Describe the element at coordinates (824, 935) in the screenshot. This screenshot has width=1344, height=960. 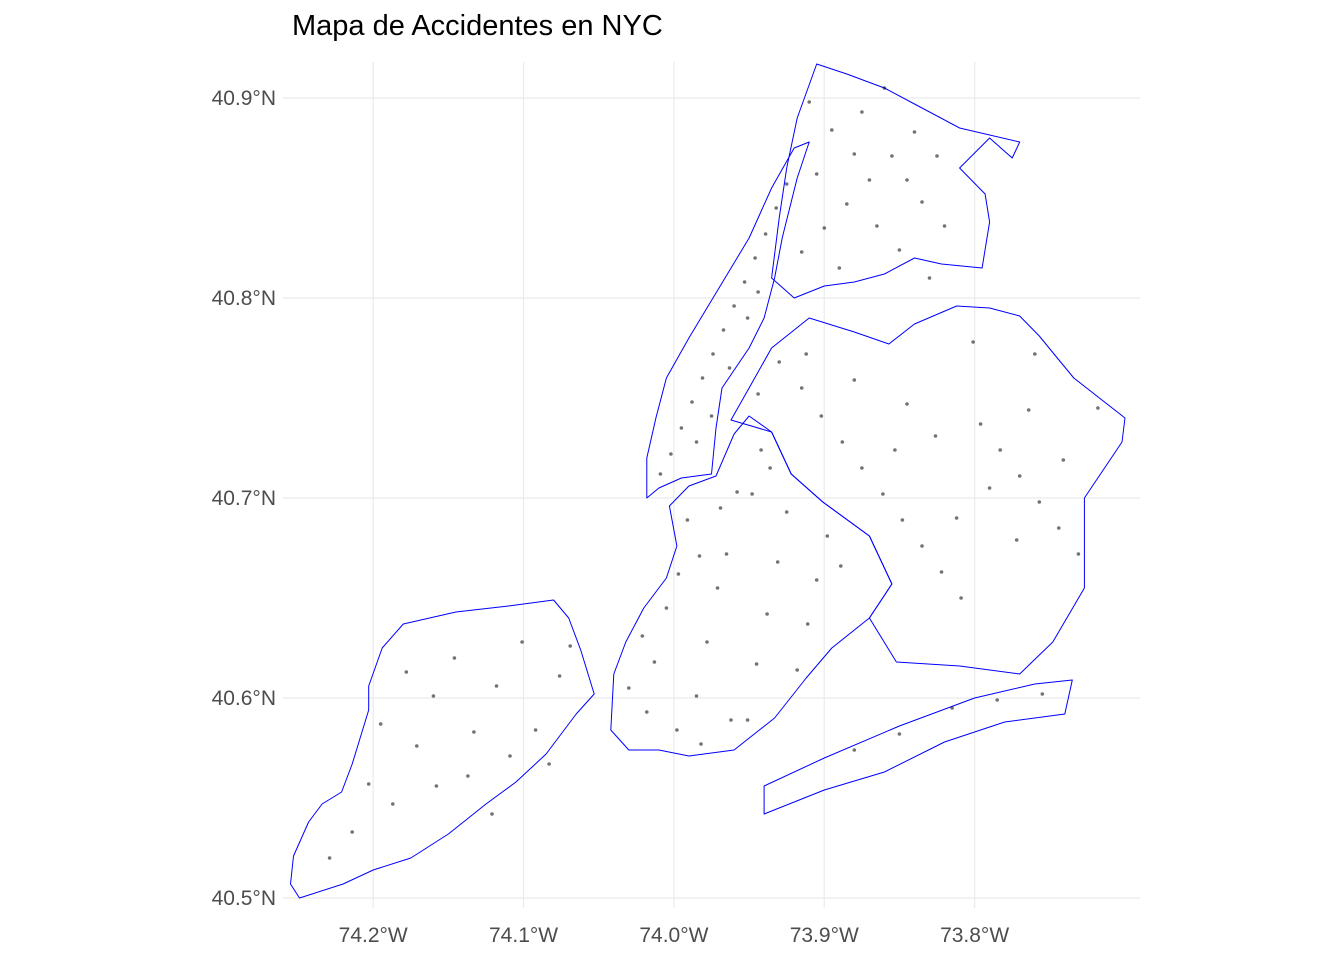
I see `x-tick-label: 73.9°W` at that location.